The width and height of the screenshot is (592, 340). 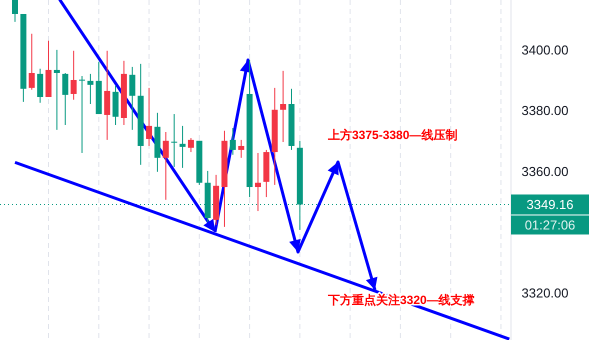 What do you see at coordinates (392, 135) in the screenshot?
I see `annotation: 上方3375-3380—线压制` at bounding box center [392, 135].